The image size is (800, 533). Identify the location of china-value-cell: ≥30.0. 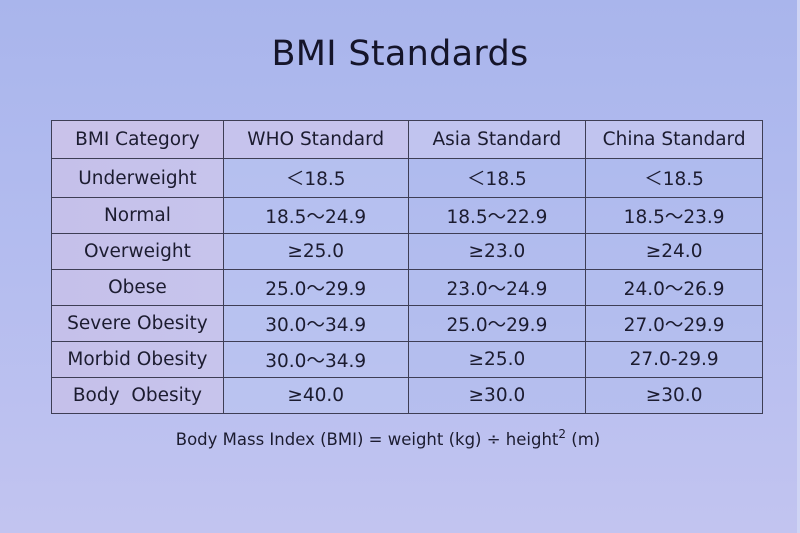
(674, 395).